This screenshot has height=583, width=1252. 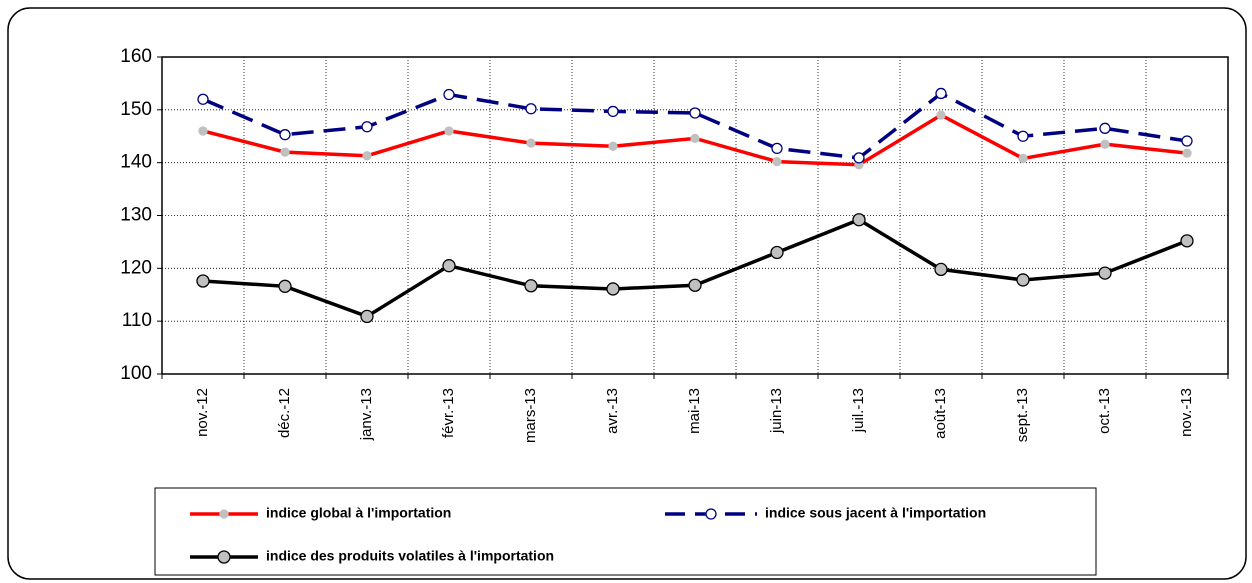 What do you see at coordinates (136, 373) in the screenshot?
I see `y-tick-label: 100` at bounding box center [136, 373].